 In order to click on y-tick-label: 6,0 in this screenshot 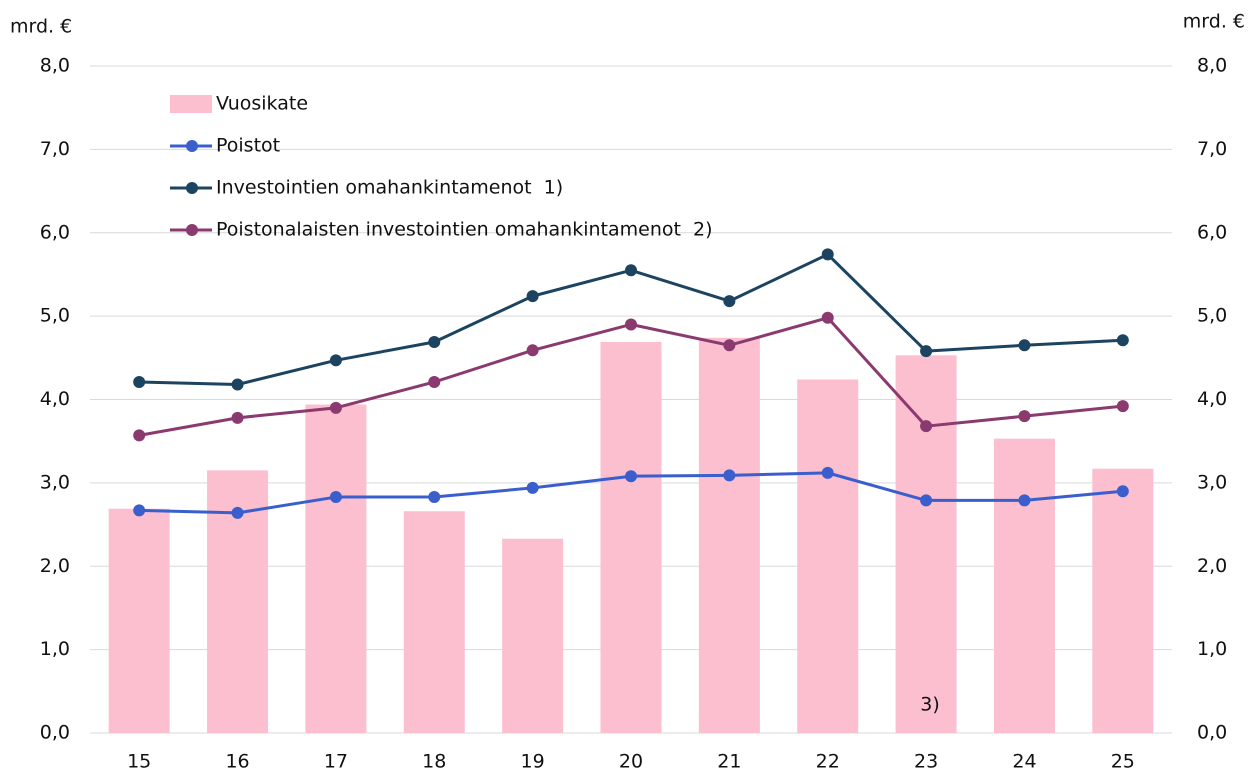, I will do `click(55, 232)`.